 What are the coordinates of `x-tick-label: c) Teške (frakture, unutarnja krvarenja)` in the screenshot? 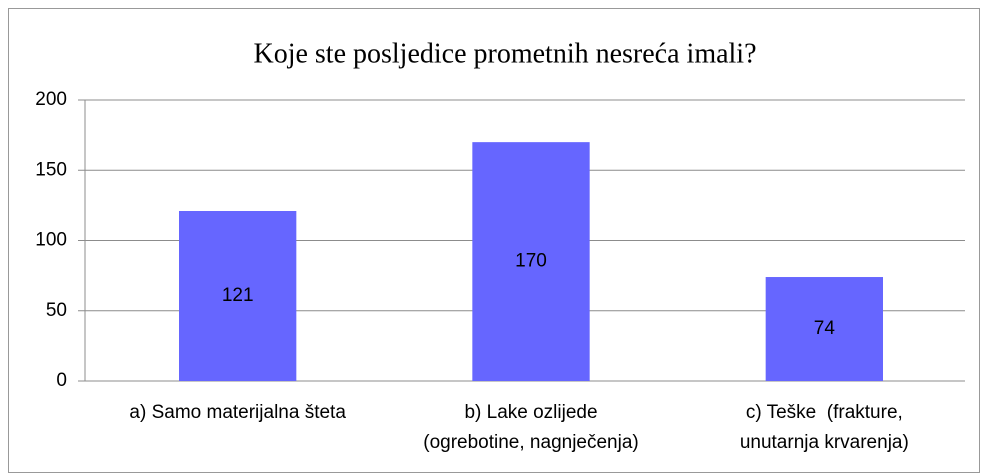 It's located at (824, 427).